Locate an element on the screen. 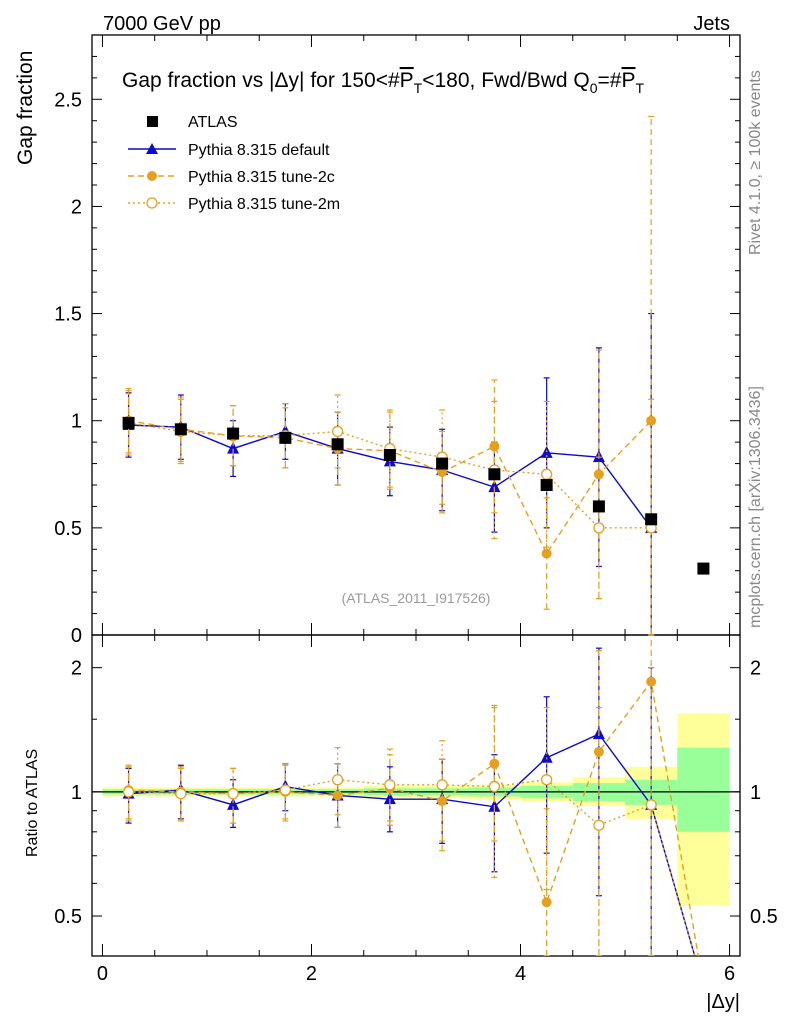 Image resolution: width=786 pixels, height=1024 pixels. main-ytick-label: 0.5 is located at coordinates (68, 529).